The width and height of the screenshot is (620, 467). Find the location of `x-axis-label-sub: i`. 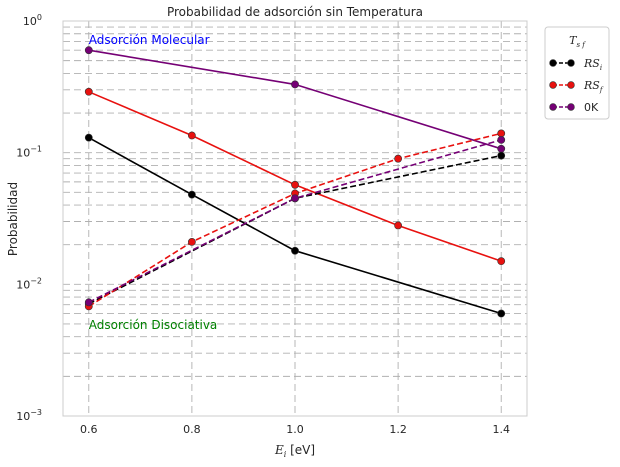

x-axis-label-sub: i is located at coordinates (285, 454).